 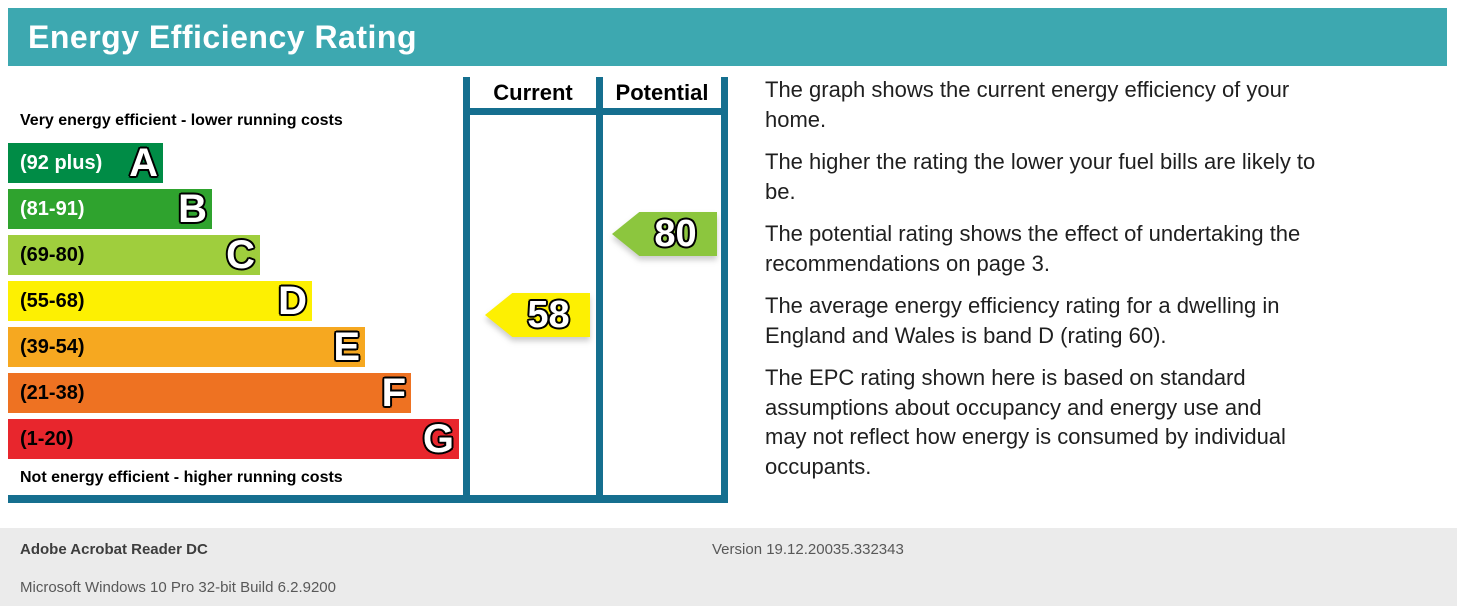 I want to click on current-rating-value: 58, so click(x=548, y=315).